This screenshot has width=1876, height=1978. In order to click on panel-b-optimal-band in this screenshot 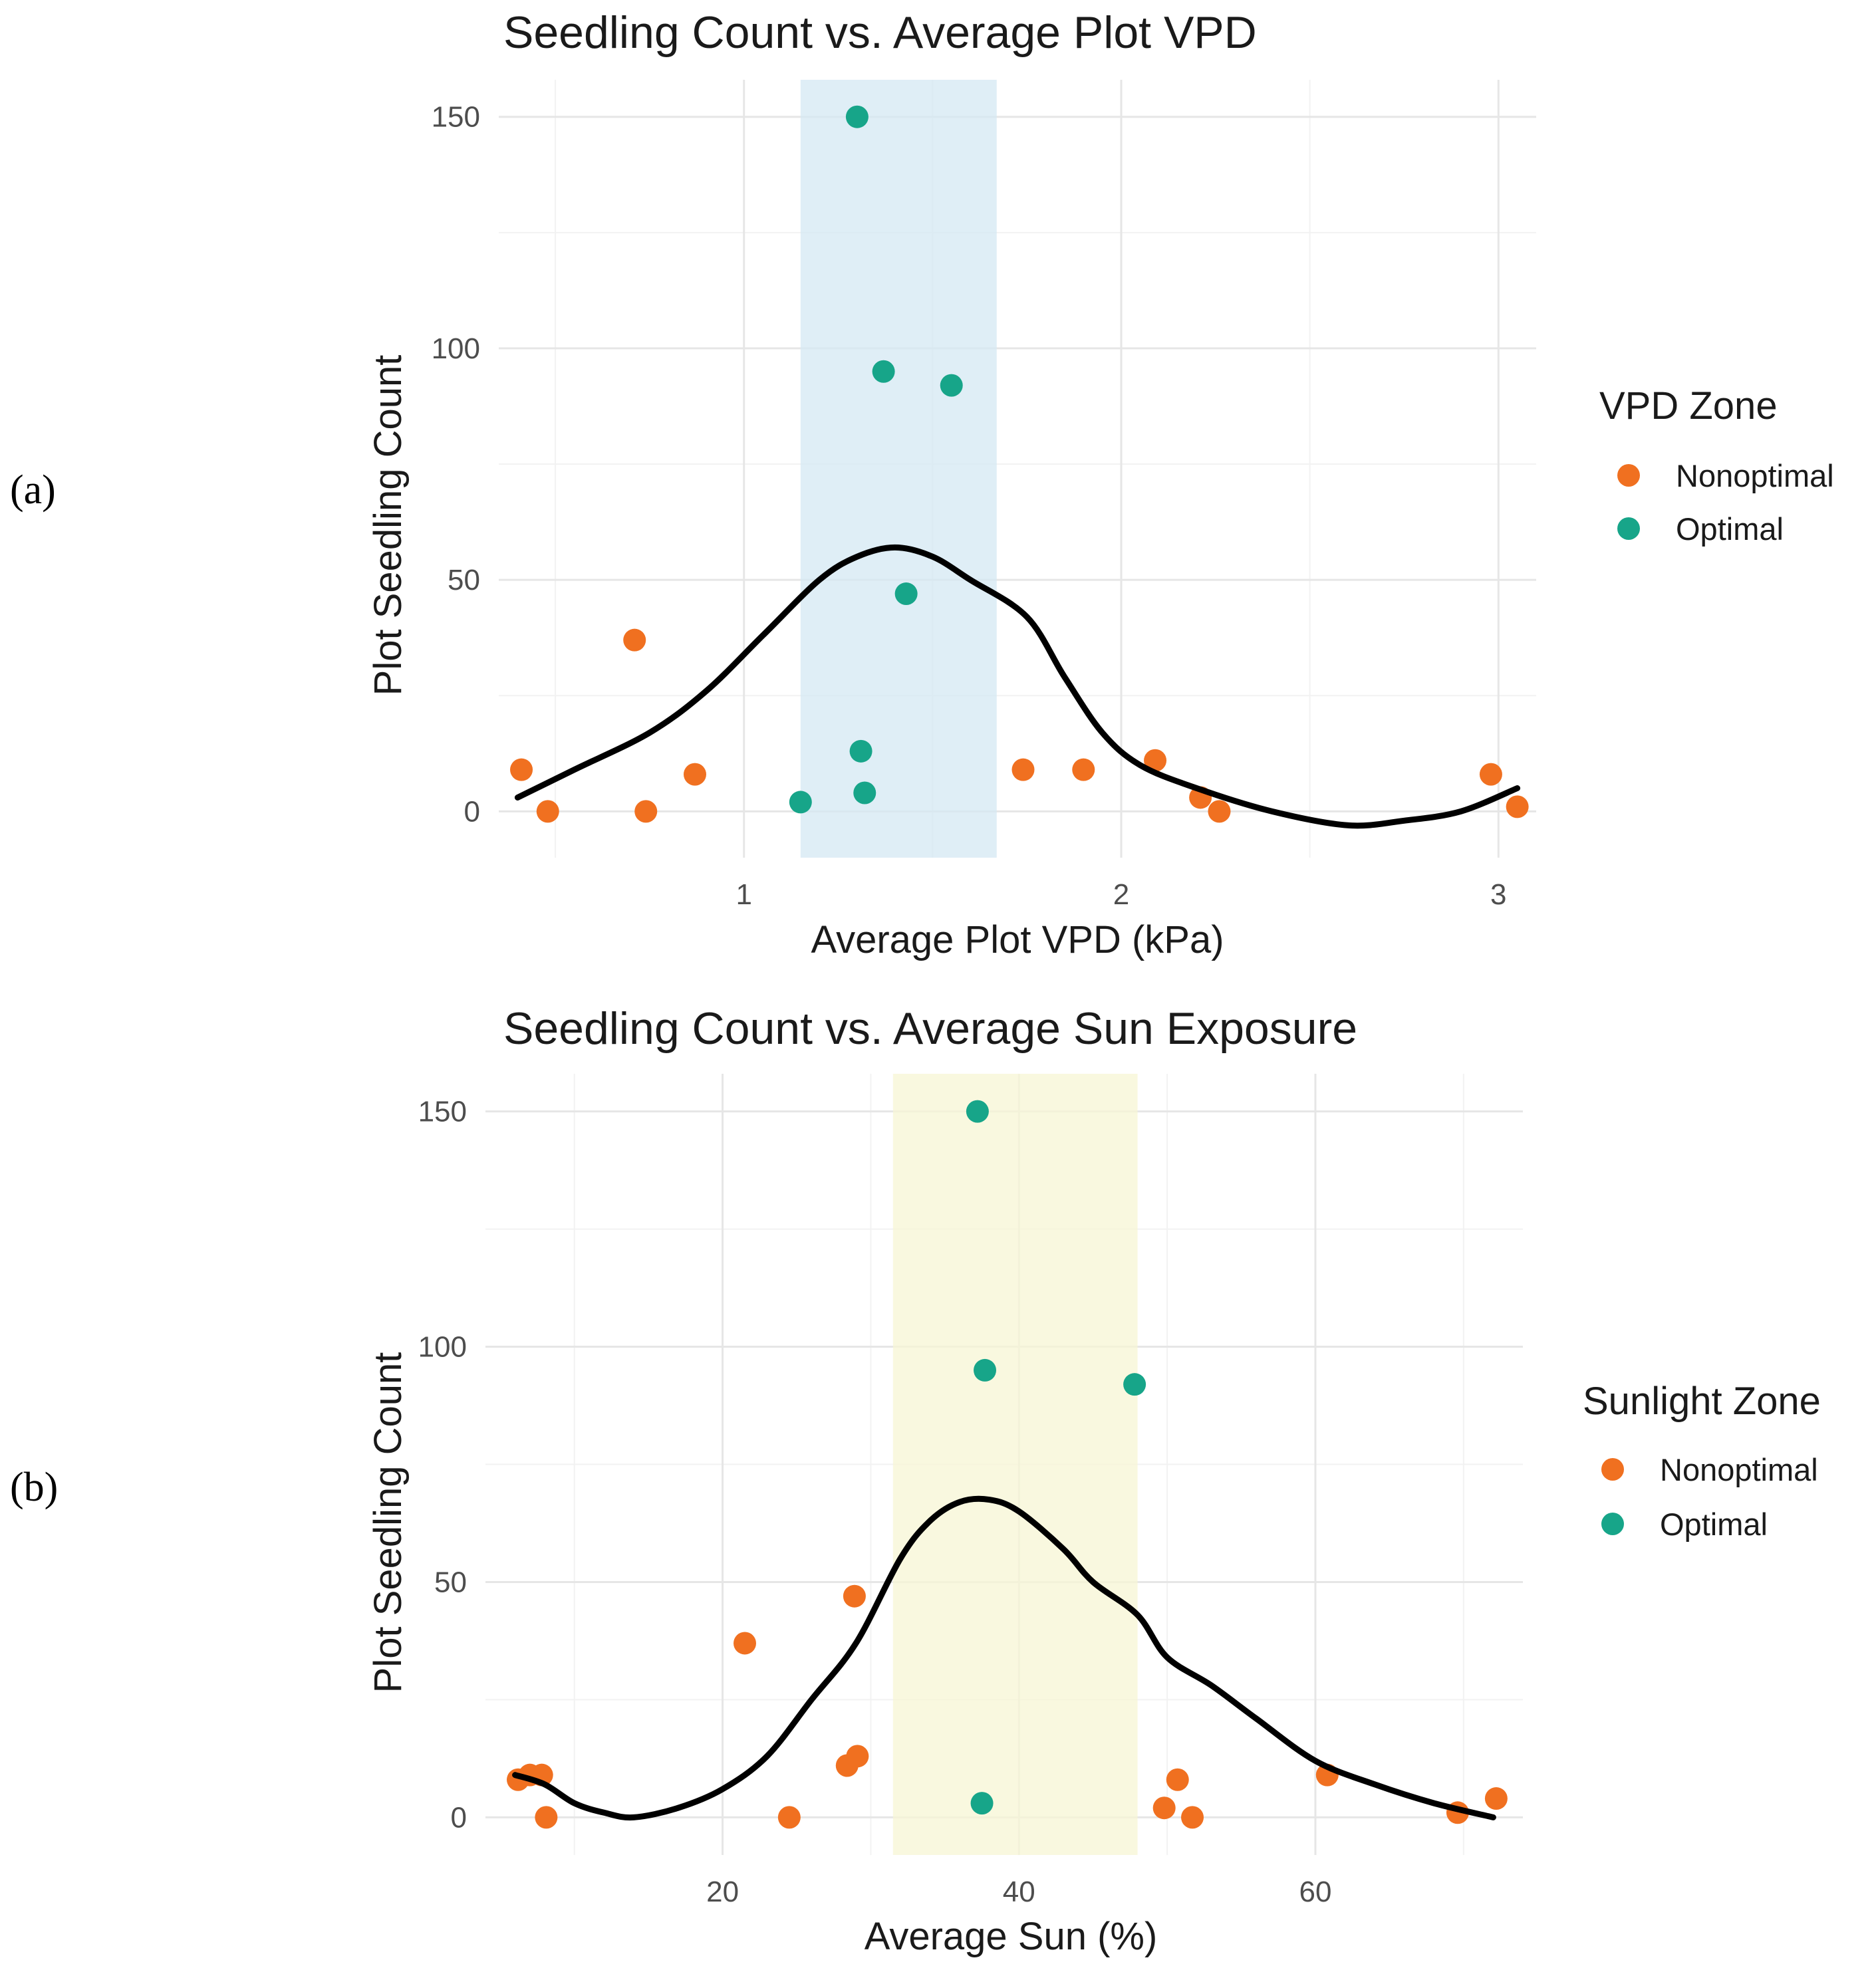, I will do `click(1015, 1464)`.